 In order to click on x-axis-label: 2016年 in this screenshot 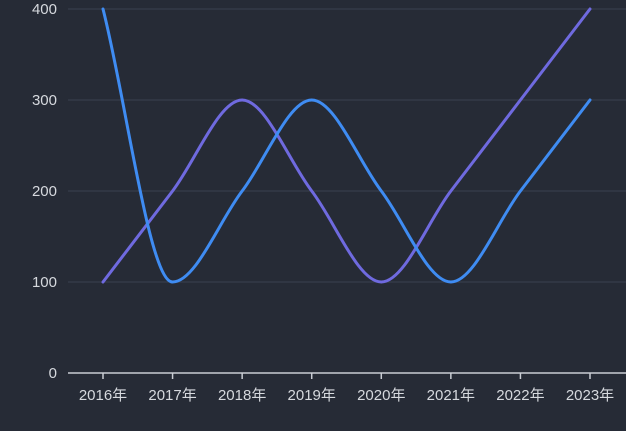, I will do `click(103, 395)`.